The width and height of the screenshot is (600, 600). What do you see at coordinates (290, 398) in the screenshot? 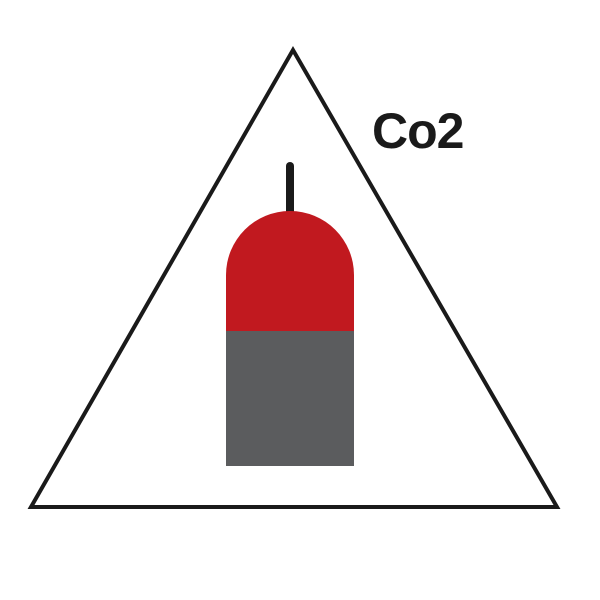
I see `cylinder-body` at bounding box center [290, 398].